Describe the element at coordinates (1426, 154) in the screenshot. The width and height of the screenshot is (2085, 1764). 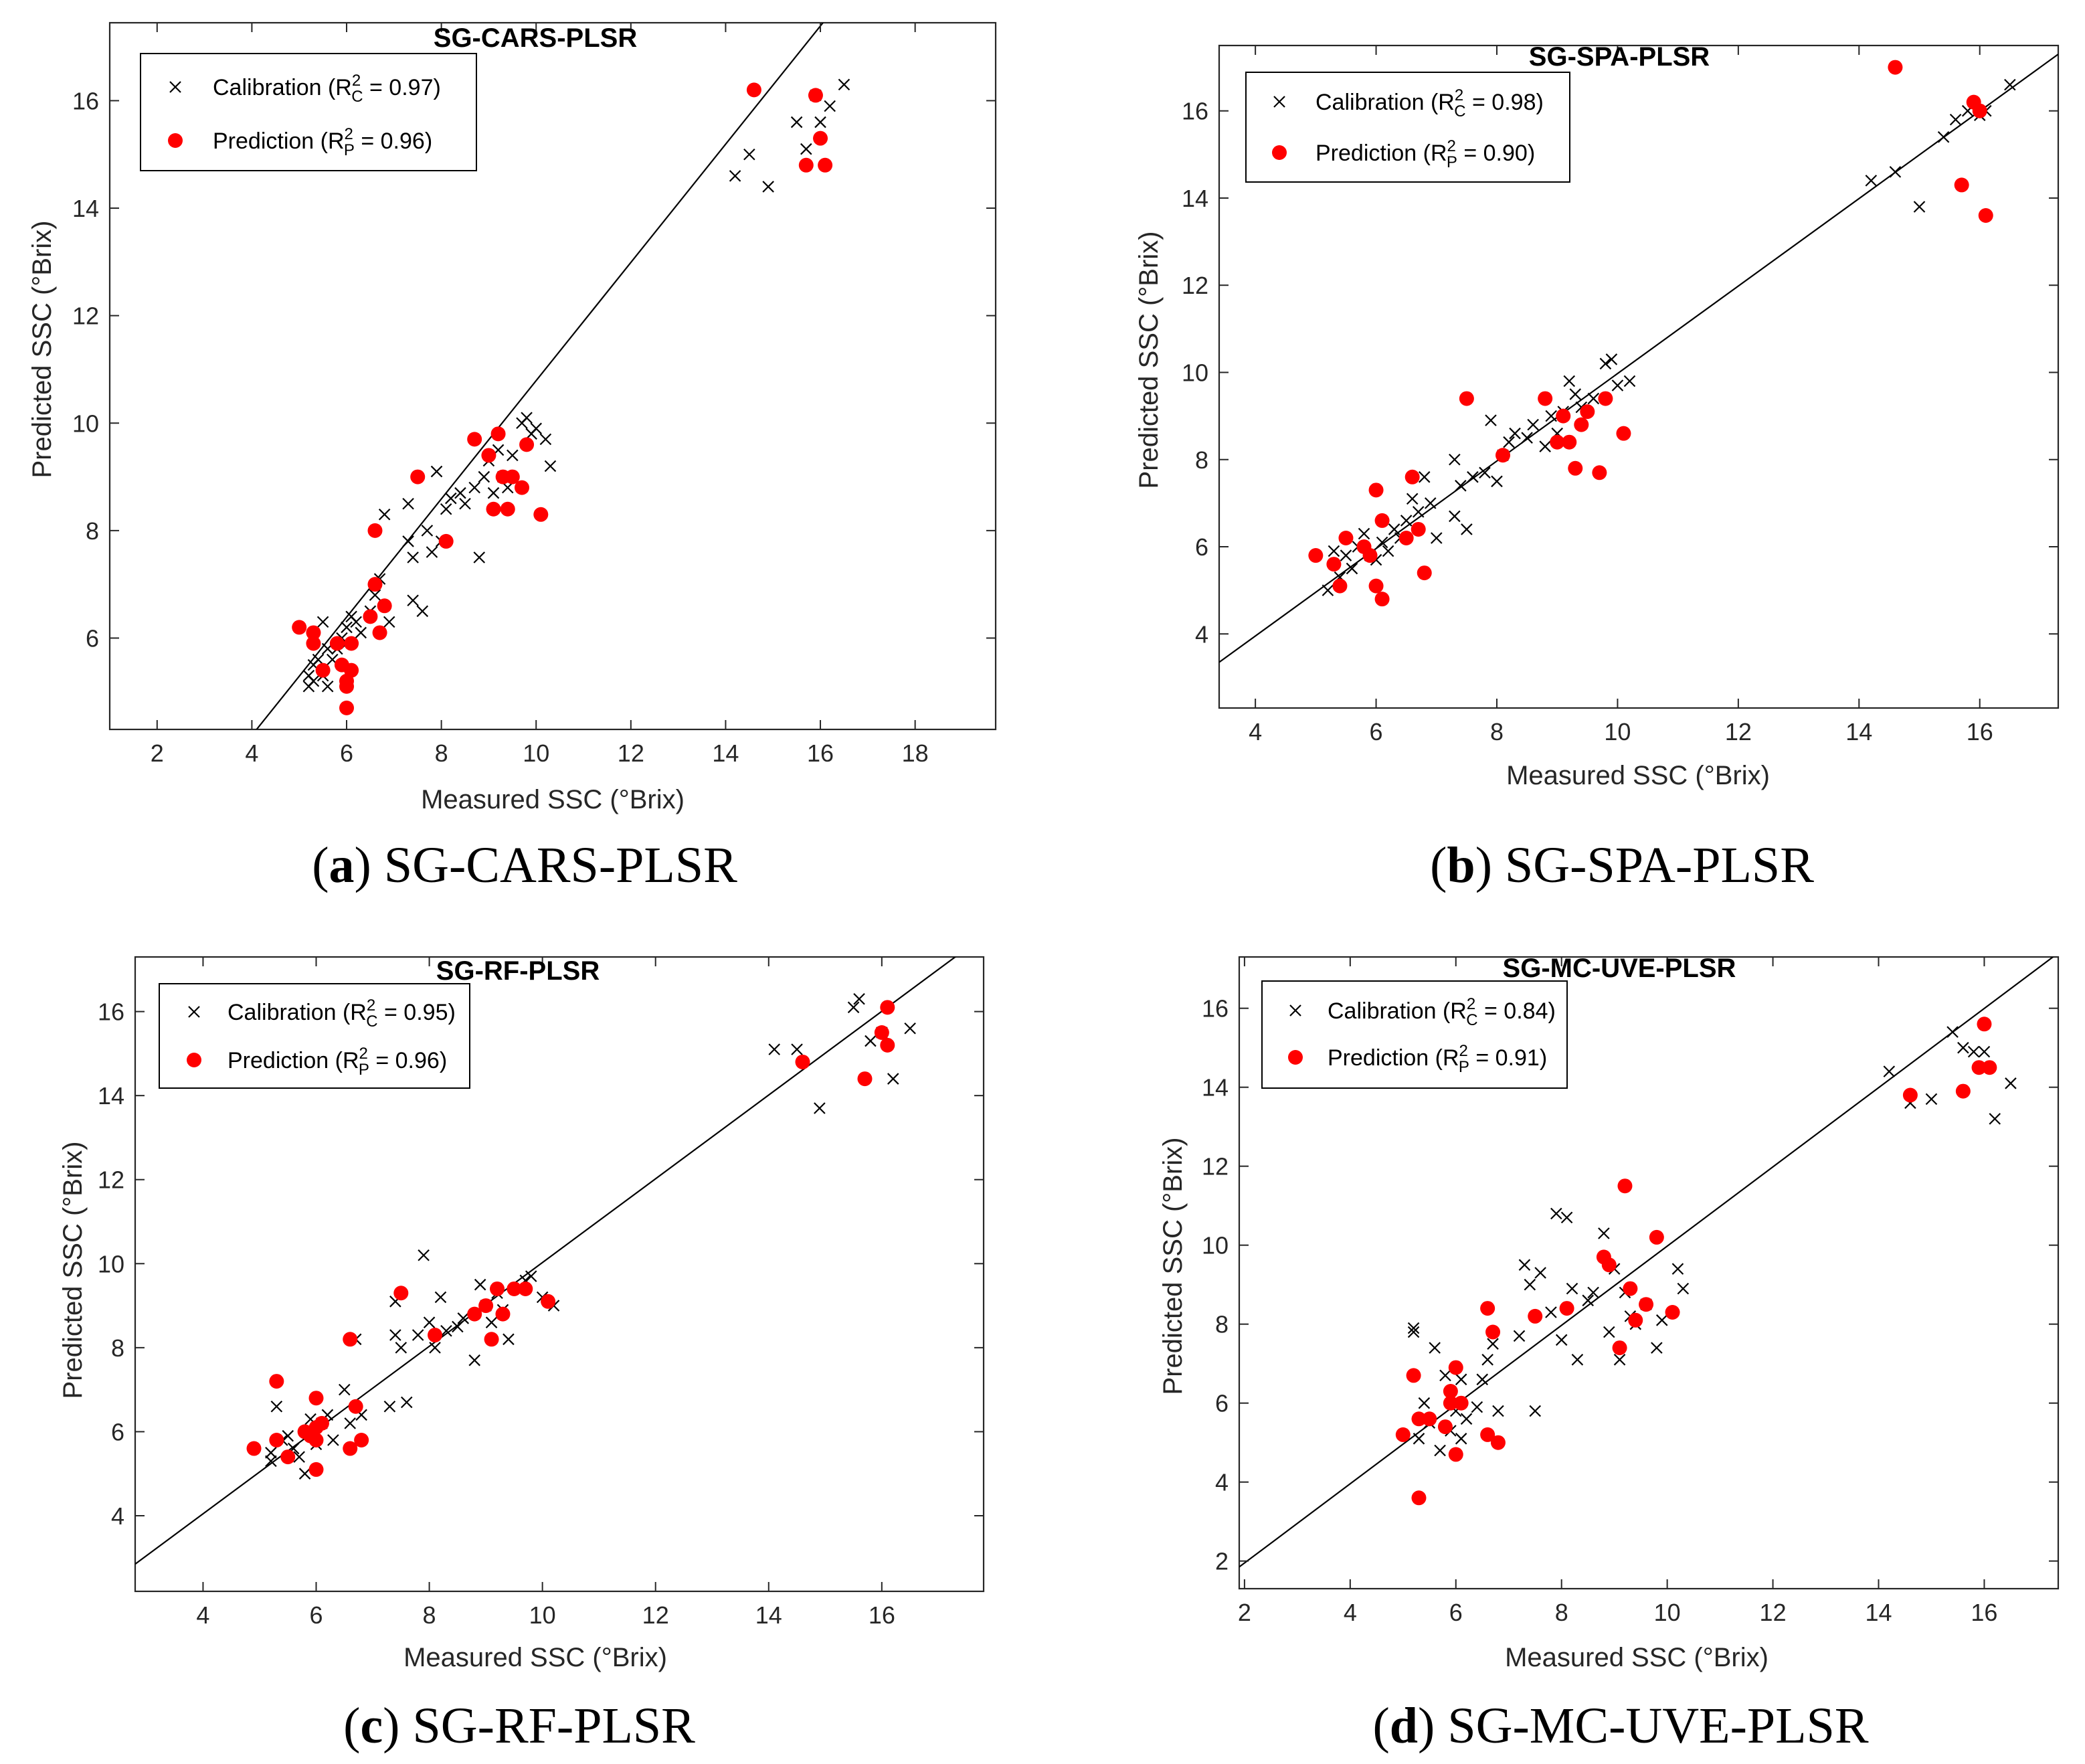
I see `legend-prediction-label: Prediction (R2 P = 0.90)` at that location.